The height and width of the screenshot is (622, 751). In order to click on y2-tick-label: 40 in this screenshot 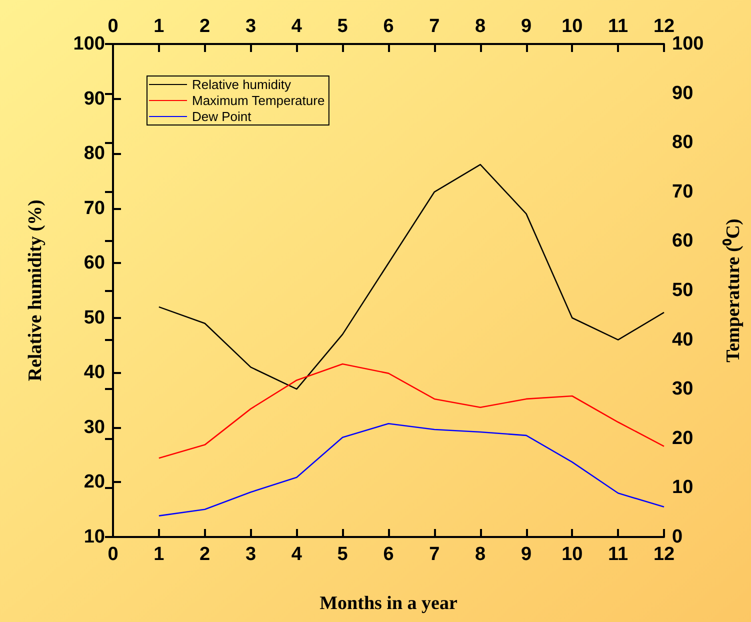, I will do `click(683, 339)`.